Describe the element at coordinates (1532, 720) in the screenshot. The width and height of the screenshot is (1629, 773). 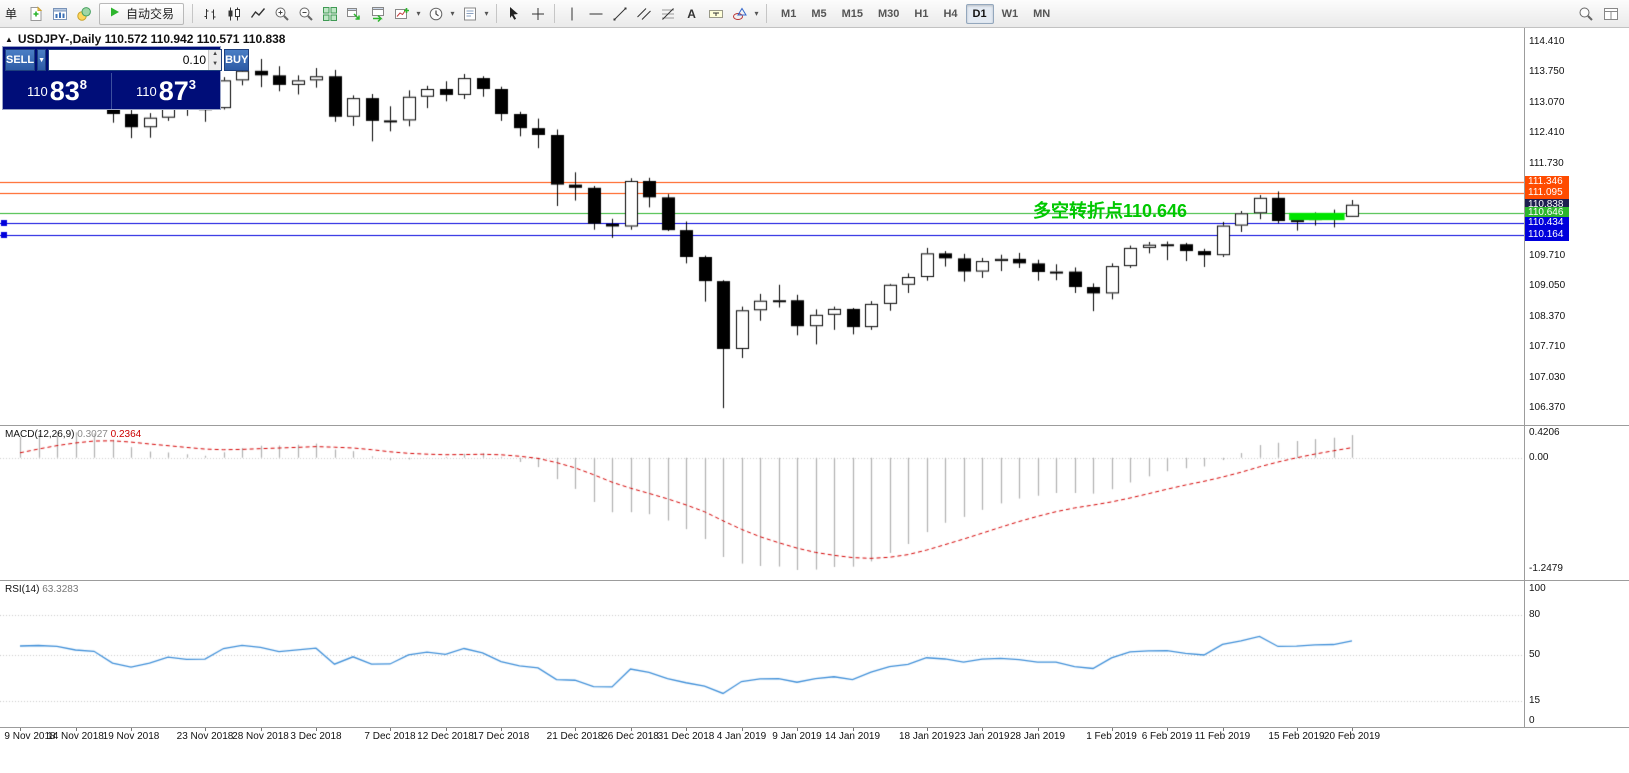
I see `rsi-axis-label: 0` at that location.